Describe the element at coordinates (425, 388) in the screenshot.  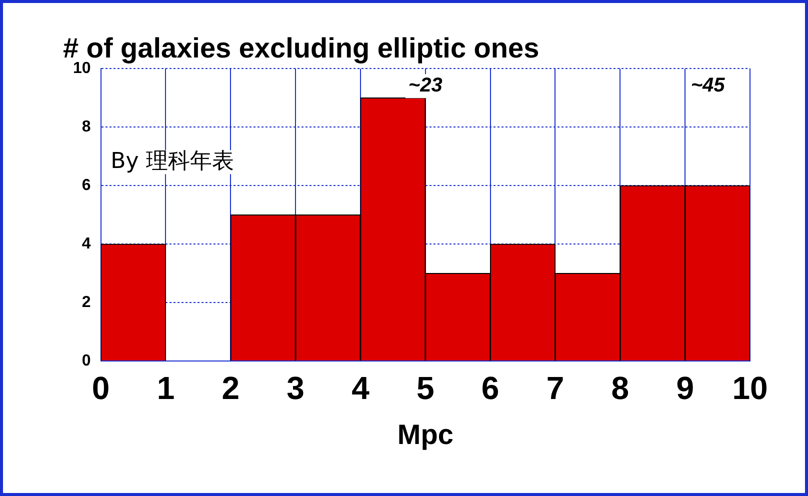
I see `x-tick-label: 5` at that location.